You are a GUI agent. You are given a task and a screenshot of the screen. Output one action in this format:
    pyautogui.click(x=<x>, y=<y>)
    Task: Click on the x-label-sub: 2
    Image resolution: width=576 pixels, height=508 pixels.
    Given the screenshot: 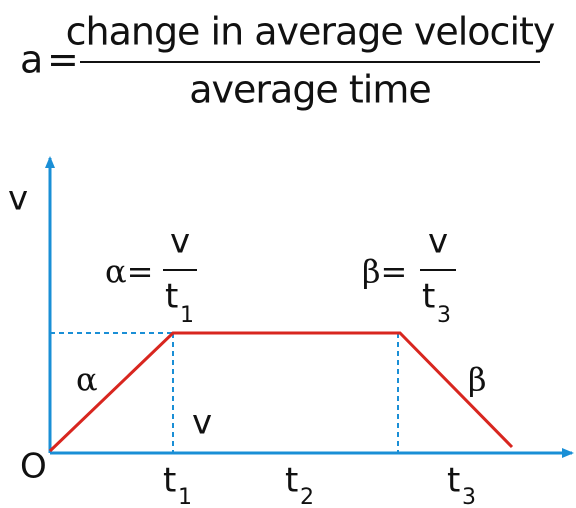 What is the action you would take?
    pyautogui.click(x=307, y=496)
    